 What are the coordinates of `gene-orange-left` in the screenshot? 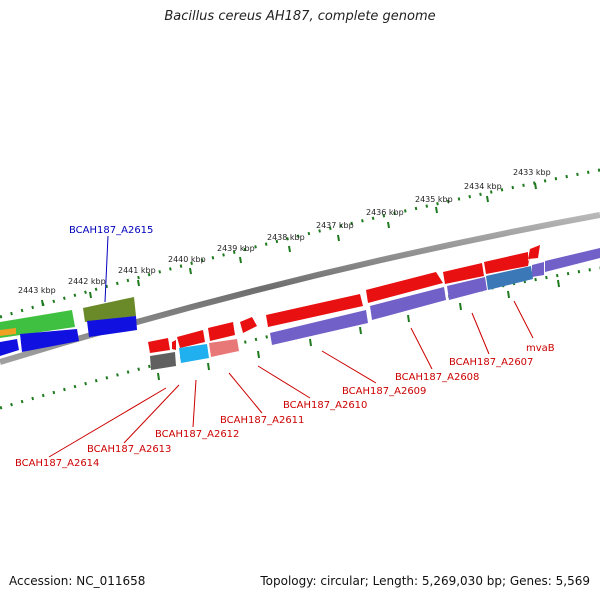 It's located at (8, 332).